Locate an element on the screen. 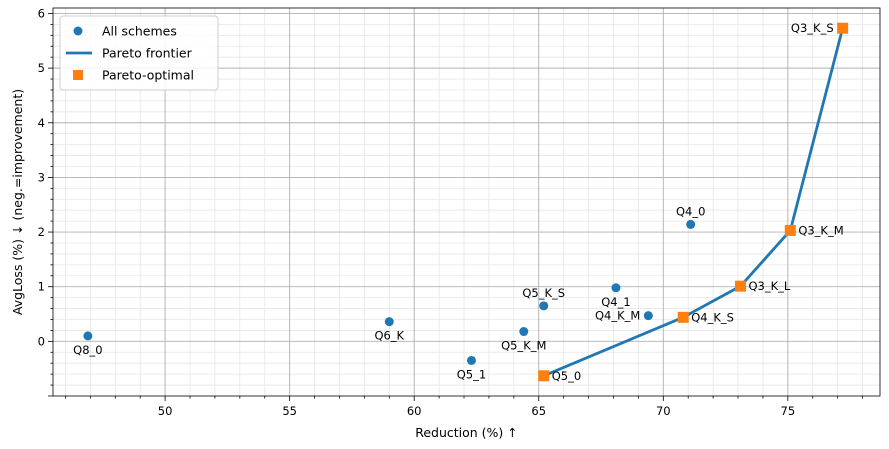 The image size is (889, 449). y-tick-label: 6 is located at coordinates (41, 13).